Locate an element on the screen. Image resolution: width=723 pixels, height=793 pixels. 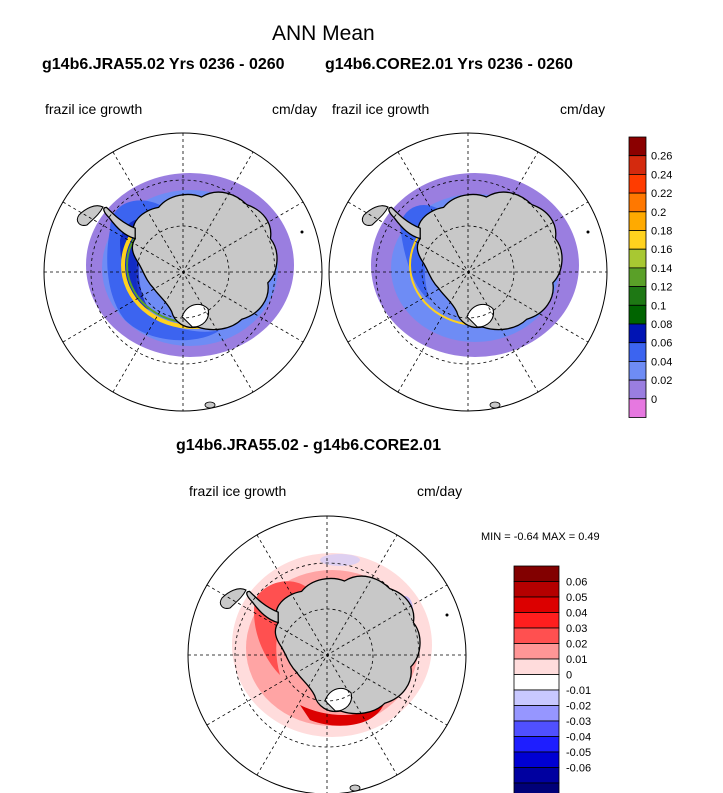
min-max-label: MIN = -0.64 MAX = 0.49 is located at coordinates (540, 537).